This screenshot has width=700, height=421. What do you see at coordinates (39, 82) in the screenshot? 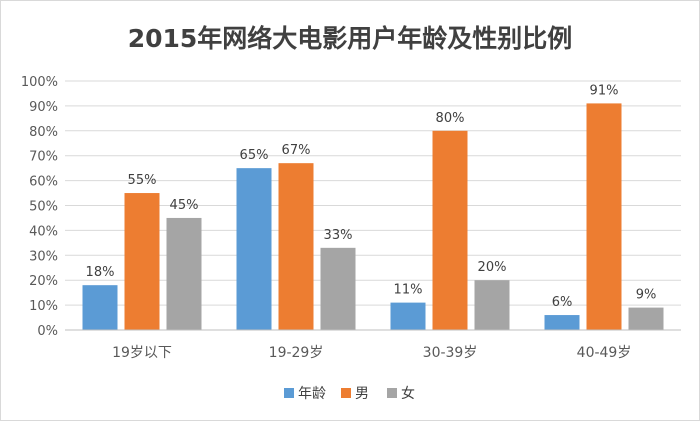
I see `y-tick-label: 100%` at bounding box center [39, 82].